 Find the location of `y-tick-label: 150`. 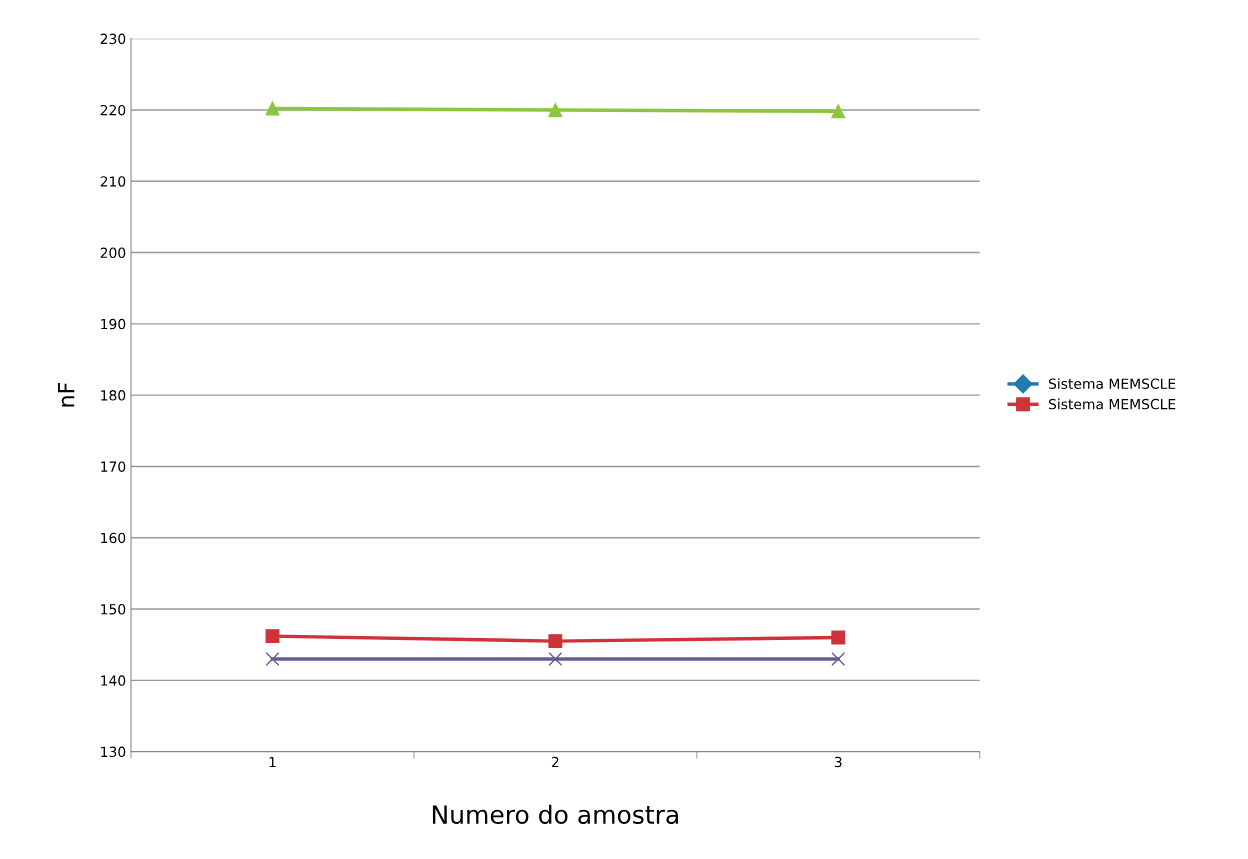

y-tick-label: 150 is located at coordinates (113, 609).